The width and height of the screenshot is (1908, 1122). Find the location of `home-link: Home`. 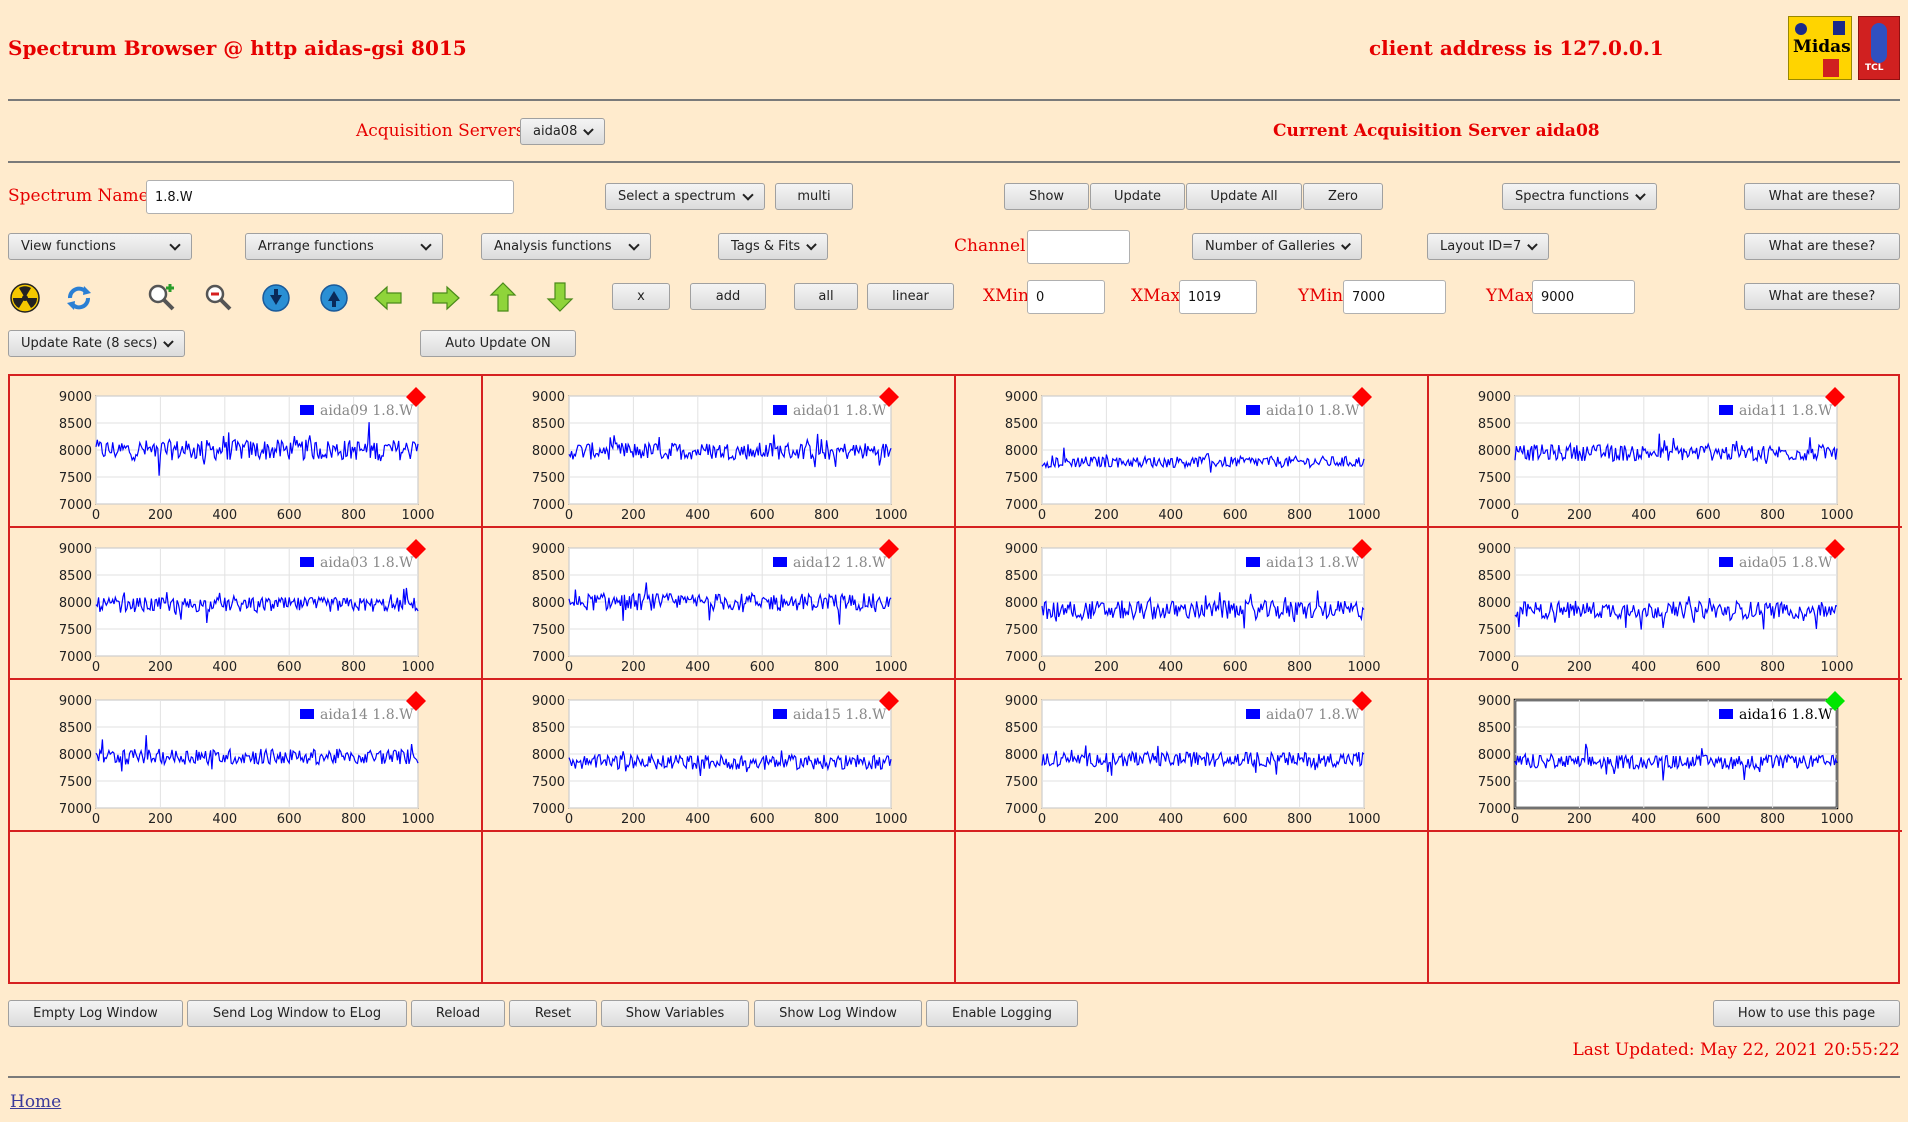

home-link: Home is located at coordinates (36, 1102).